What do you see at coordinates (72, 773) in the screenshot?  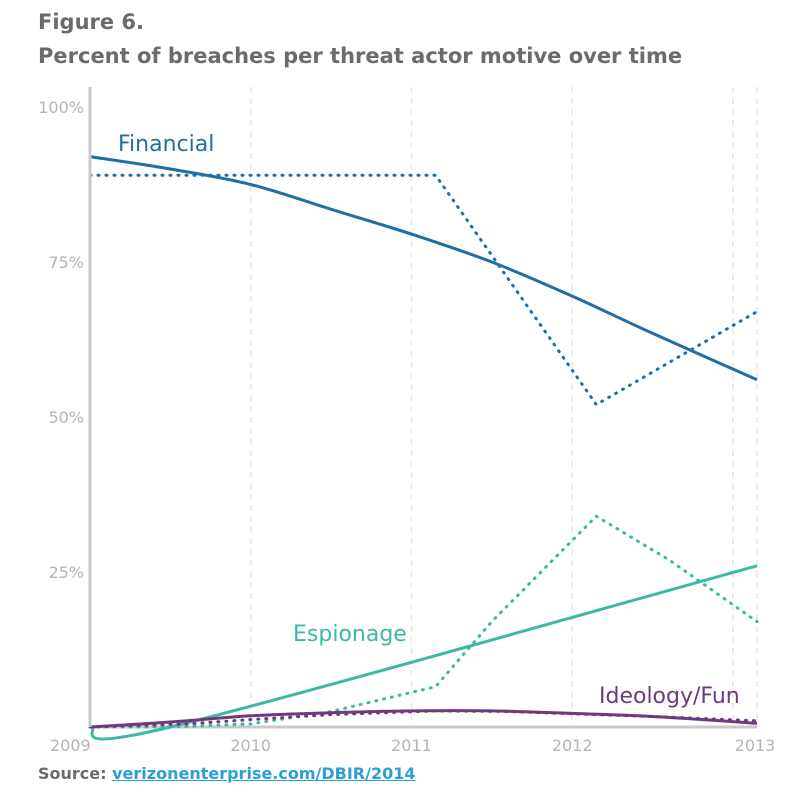 I see `source-prefix: Source:` at bounding box center [72, 773].